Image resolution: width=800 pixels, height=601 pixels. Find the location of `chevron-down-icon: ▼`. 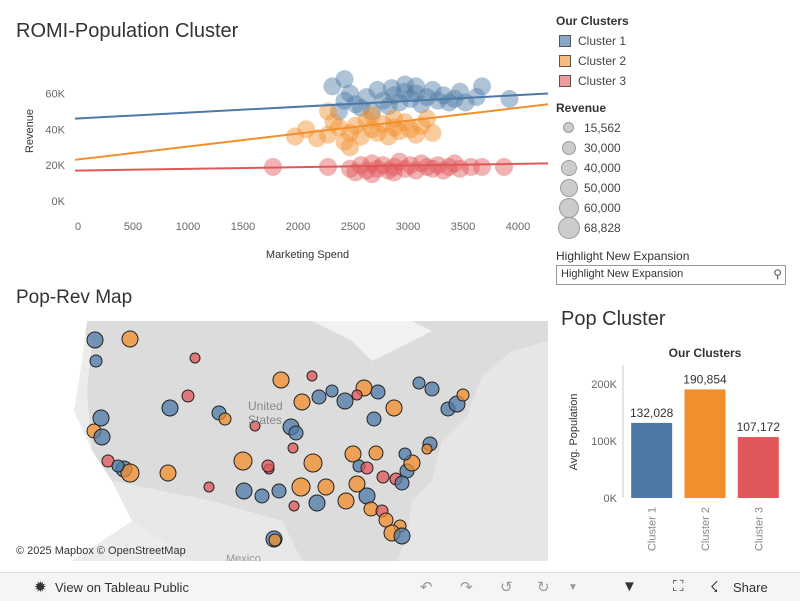

chevron-down-icon: ▼ is located at coordinates (573, 587).